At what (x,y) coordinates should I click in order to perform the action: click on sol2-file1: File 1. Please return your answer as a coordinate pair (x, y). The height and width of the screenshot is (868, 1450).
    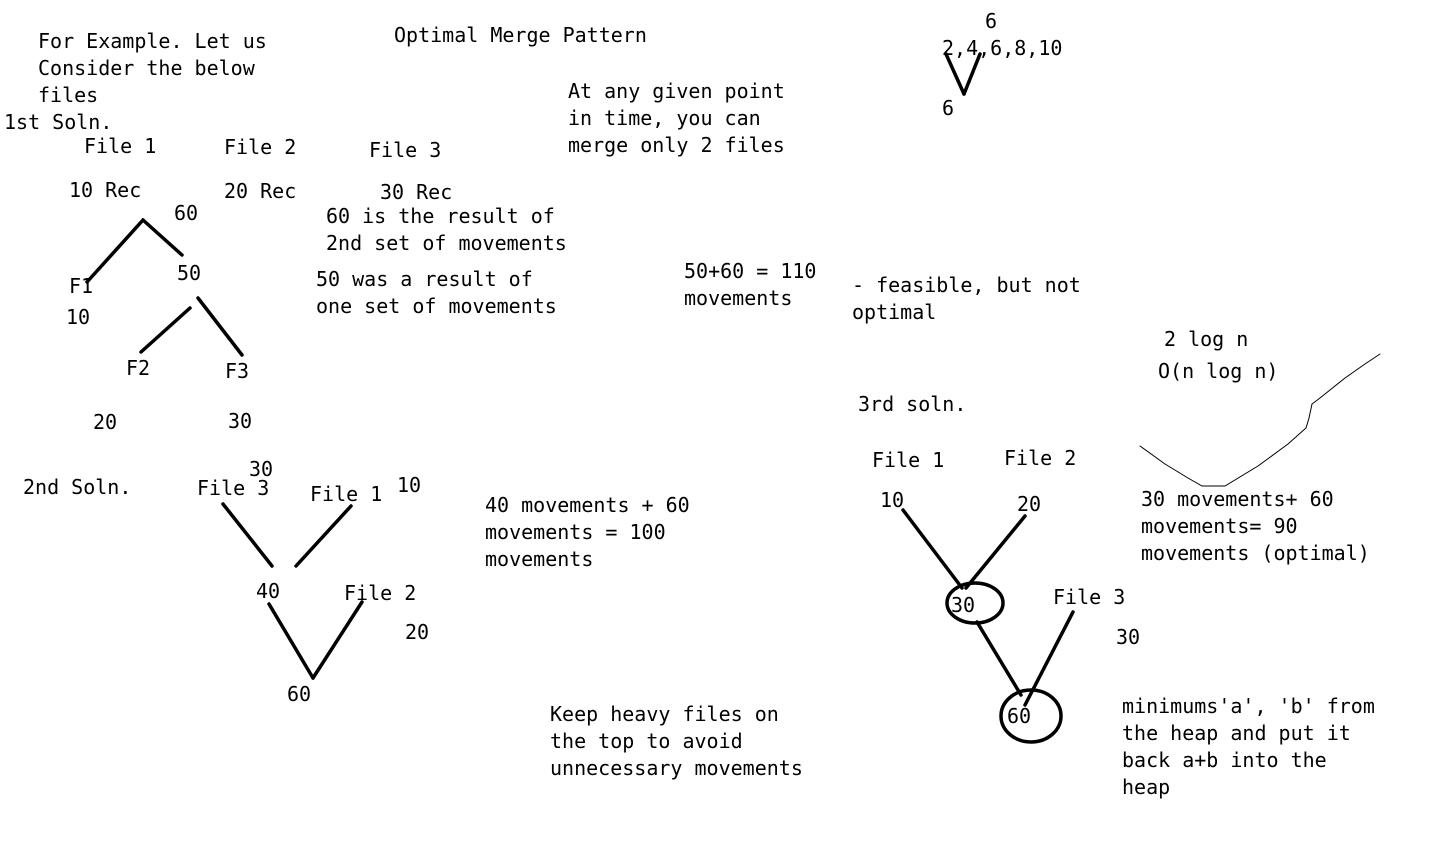
    Looking at the image, I should click on (346, 494).